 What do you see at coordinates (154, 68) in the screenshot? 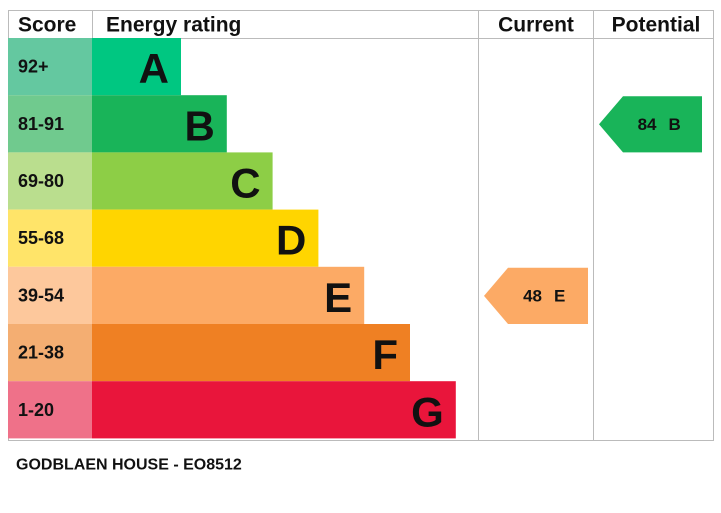
I see `rating-letter: A` at bounding box center [154, 68].